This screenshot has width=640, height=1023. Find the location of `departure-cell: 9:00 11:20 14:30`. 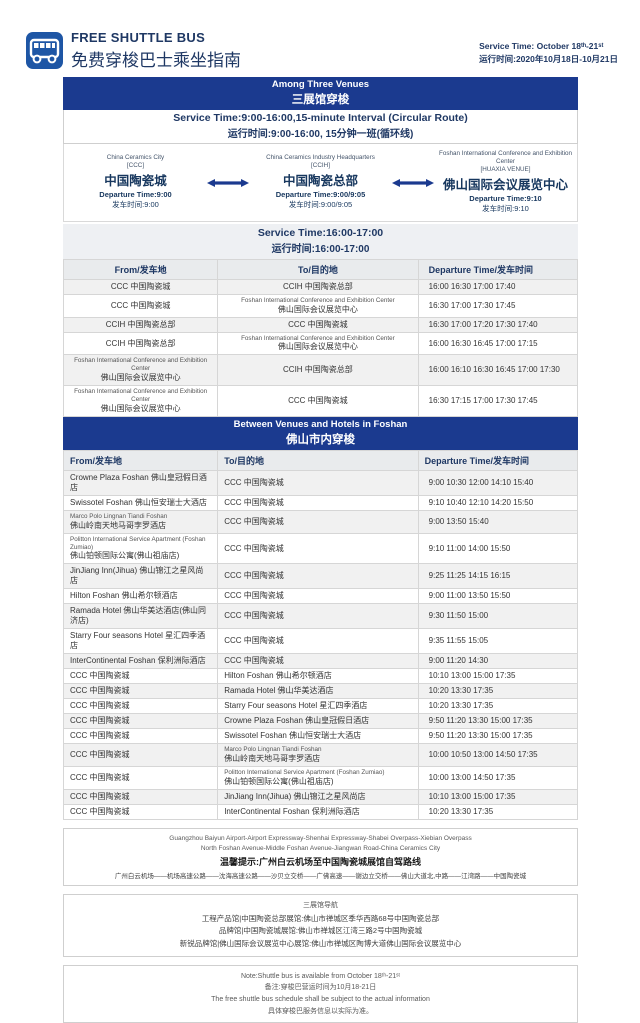

departure-cell: 9:00 11:20 14:30 is located at coordinates (498, 661).